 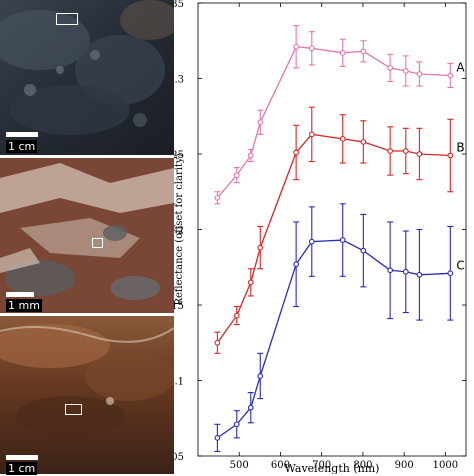 I want to click on series-label: B, so click(x=460, y=148).